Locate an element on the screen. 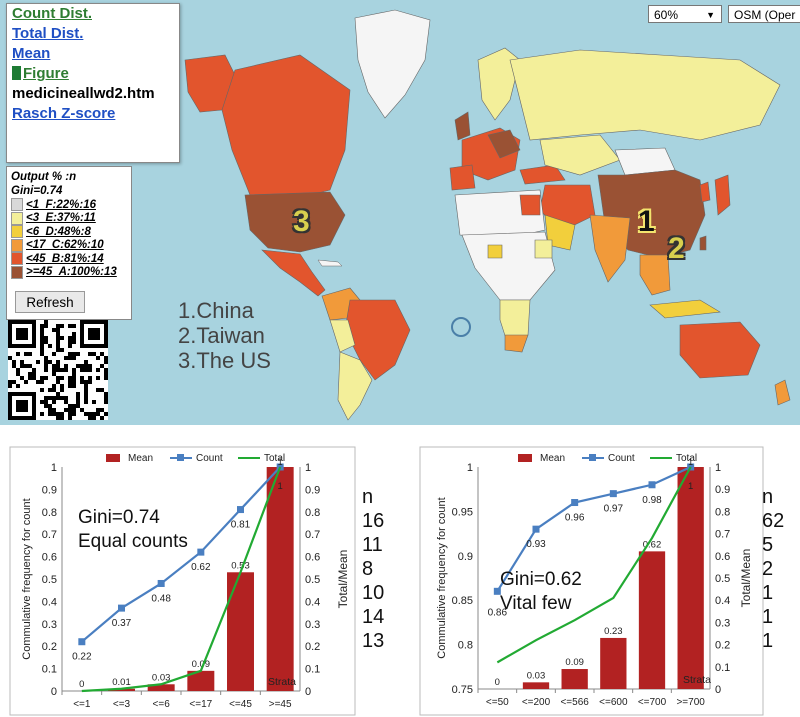 This screenshot has height=717, width=800. figure-icon is located at coordinates (16, 73).